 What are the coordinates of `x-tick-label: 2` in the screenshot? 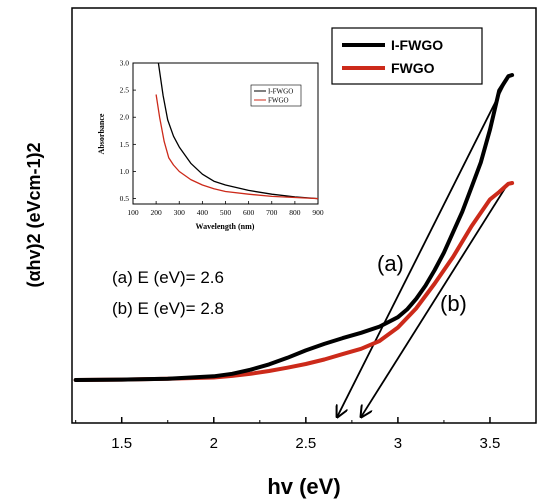 It's located at (214, 443).